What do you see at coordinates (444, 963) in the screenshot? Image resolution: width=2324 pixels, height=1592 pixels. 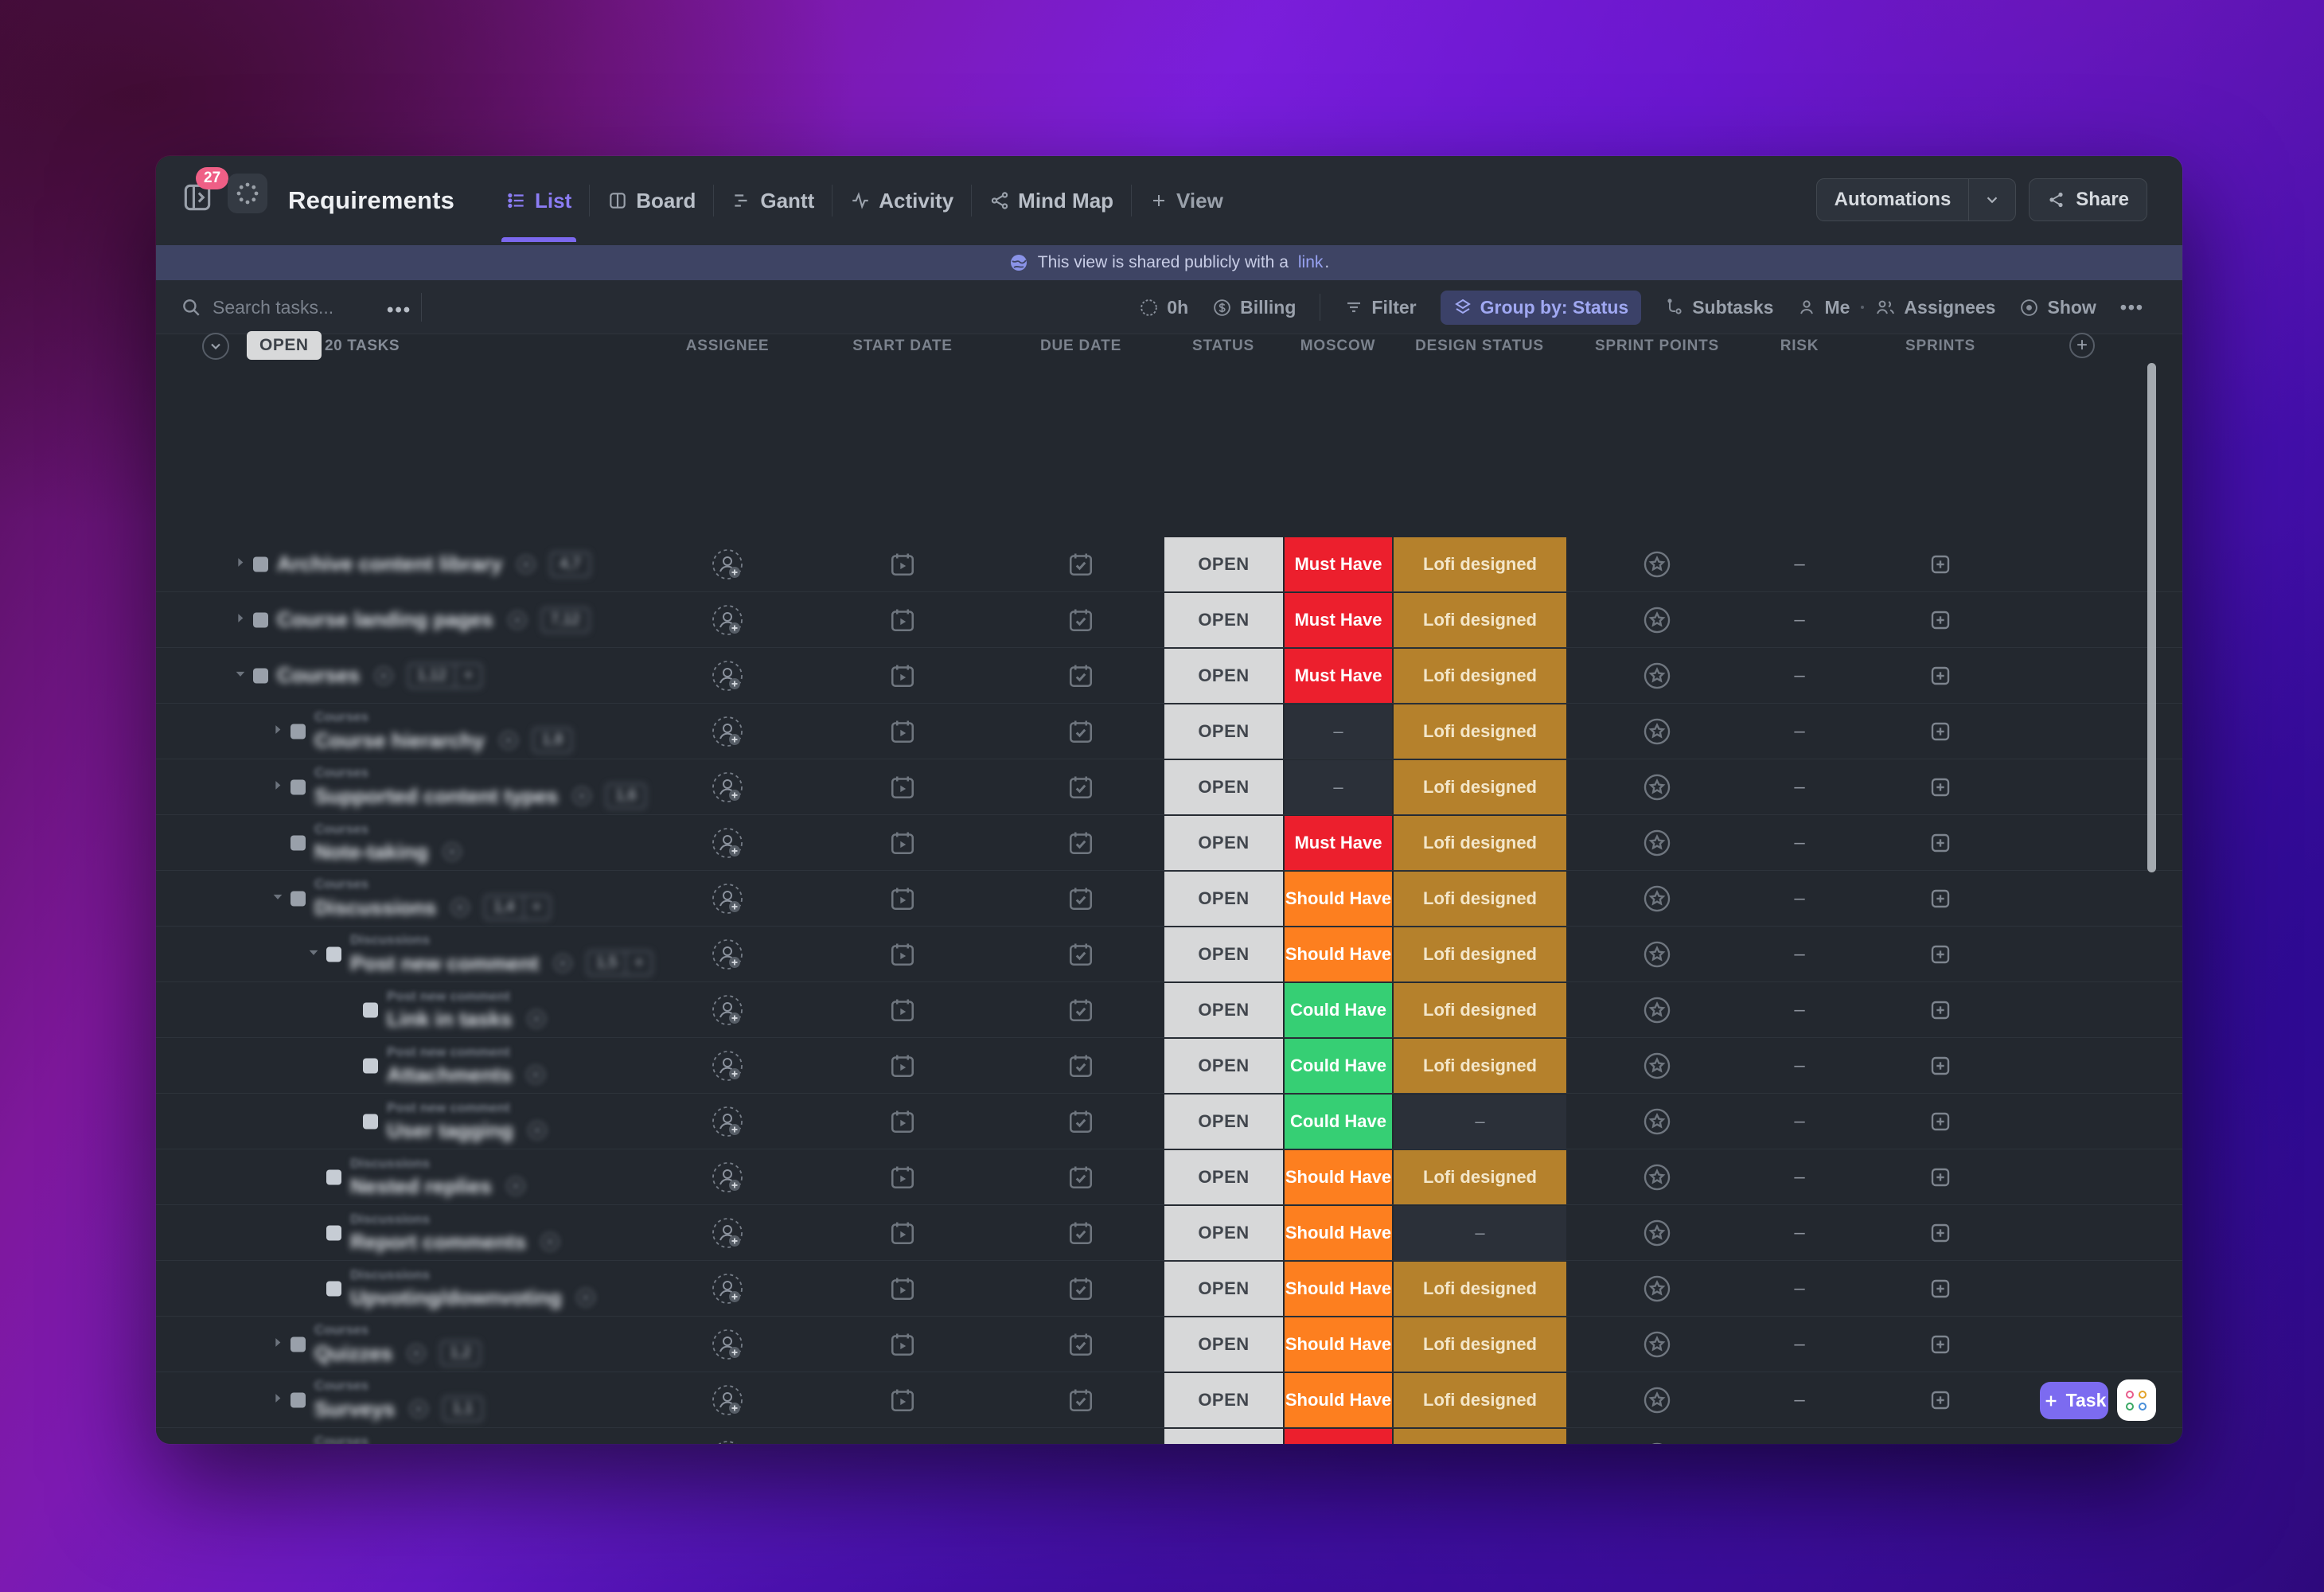 I see `task-name: Post new comment` at bounding box center [444, 963].